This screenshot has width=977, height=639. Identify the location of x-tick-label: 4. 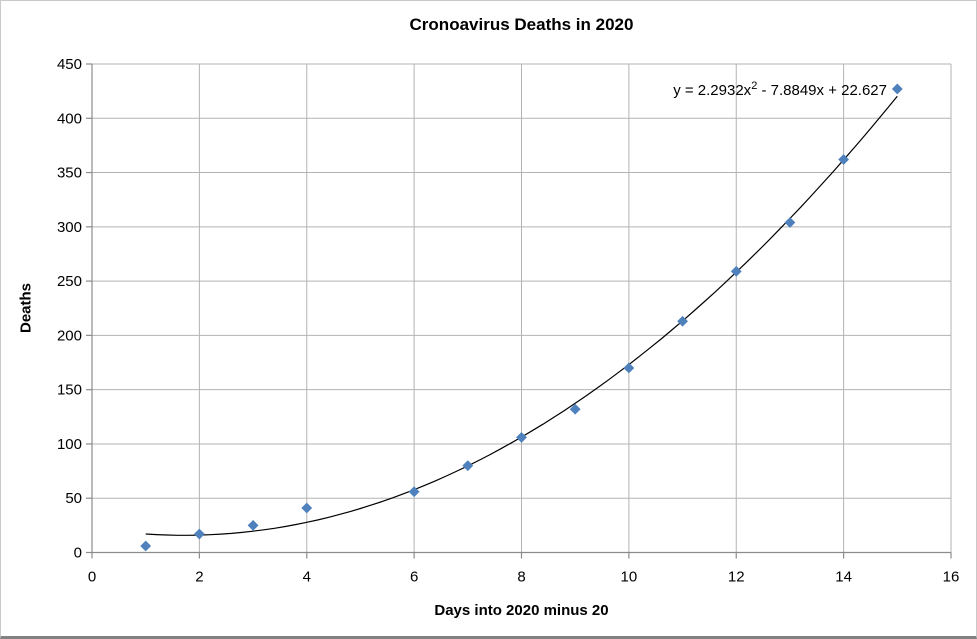
(307, 577).